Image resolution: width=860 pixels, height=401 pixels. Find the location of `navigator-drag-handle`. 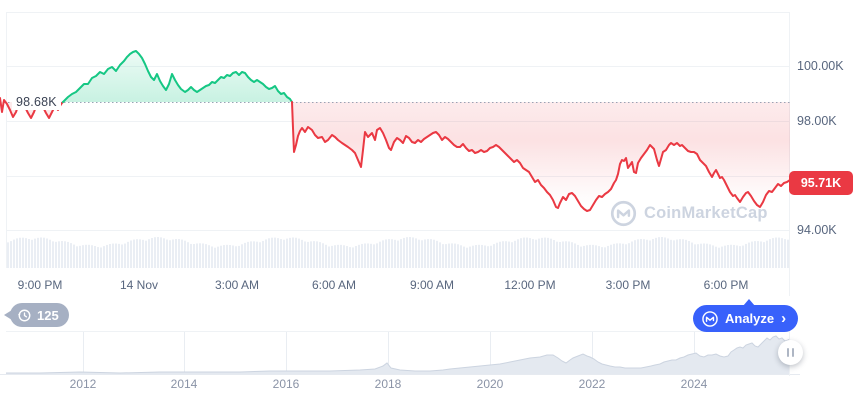

navigator-drag-handle is located at coordinates (790, 352).